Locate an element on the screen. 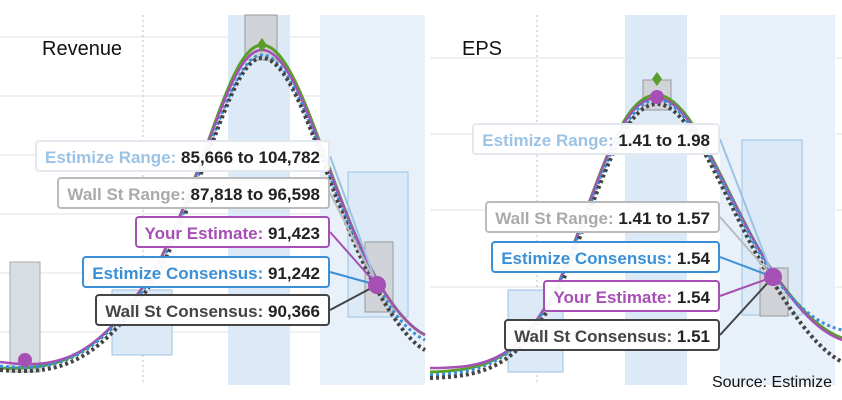 This screenshot has width=842, height=400. callout-value: 91,242 is located at coordinates (294, 273).